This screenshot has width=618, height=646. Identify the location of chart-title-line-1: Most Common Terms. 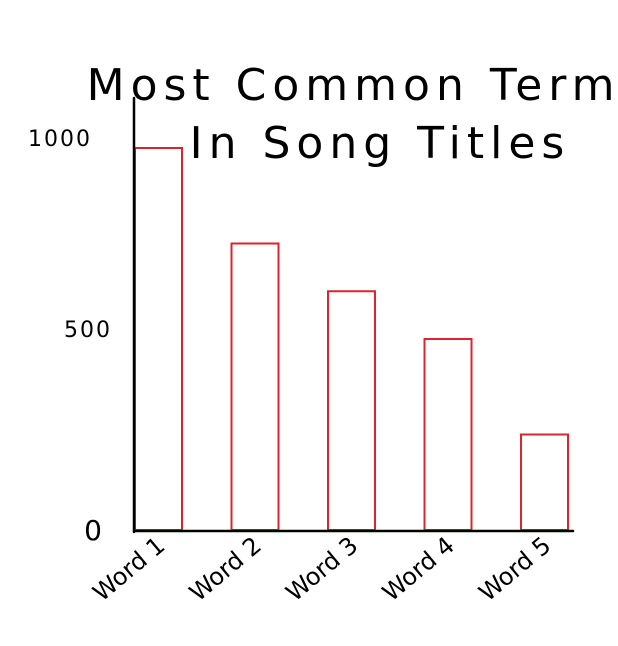
(352, 85).